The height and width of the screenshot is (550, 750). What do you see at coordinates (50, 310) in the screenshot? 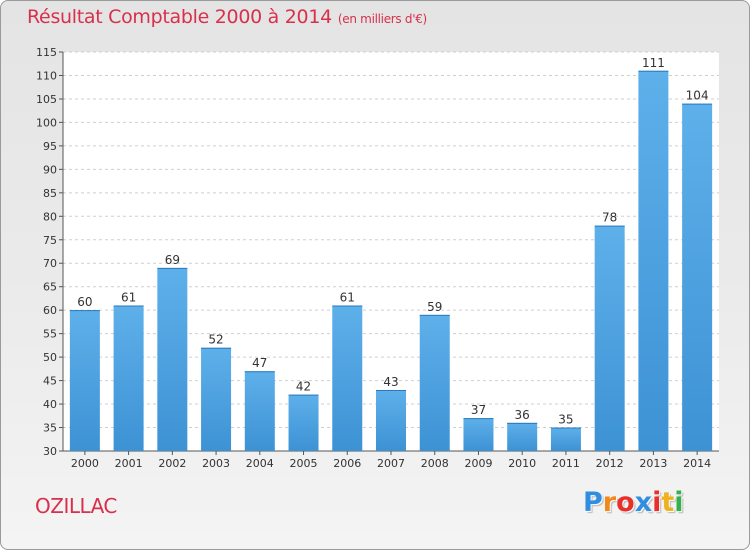
I see `y-tick-label: 60` at bounding box center [50, 310].